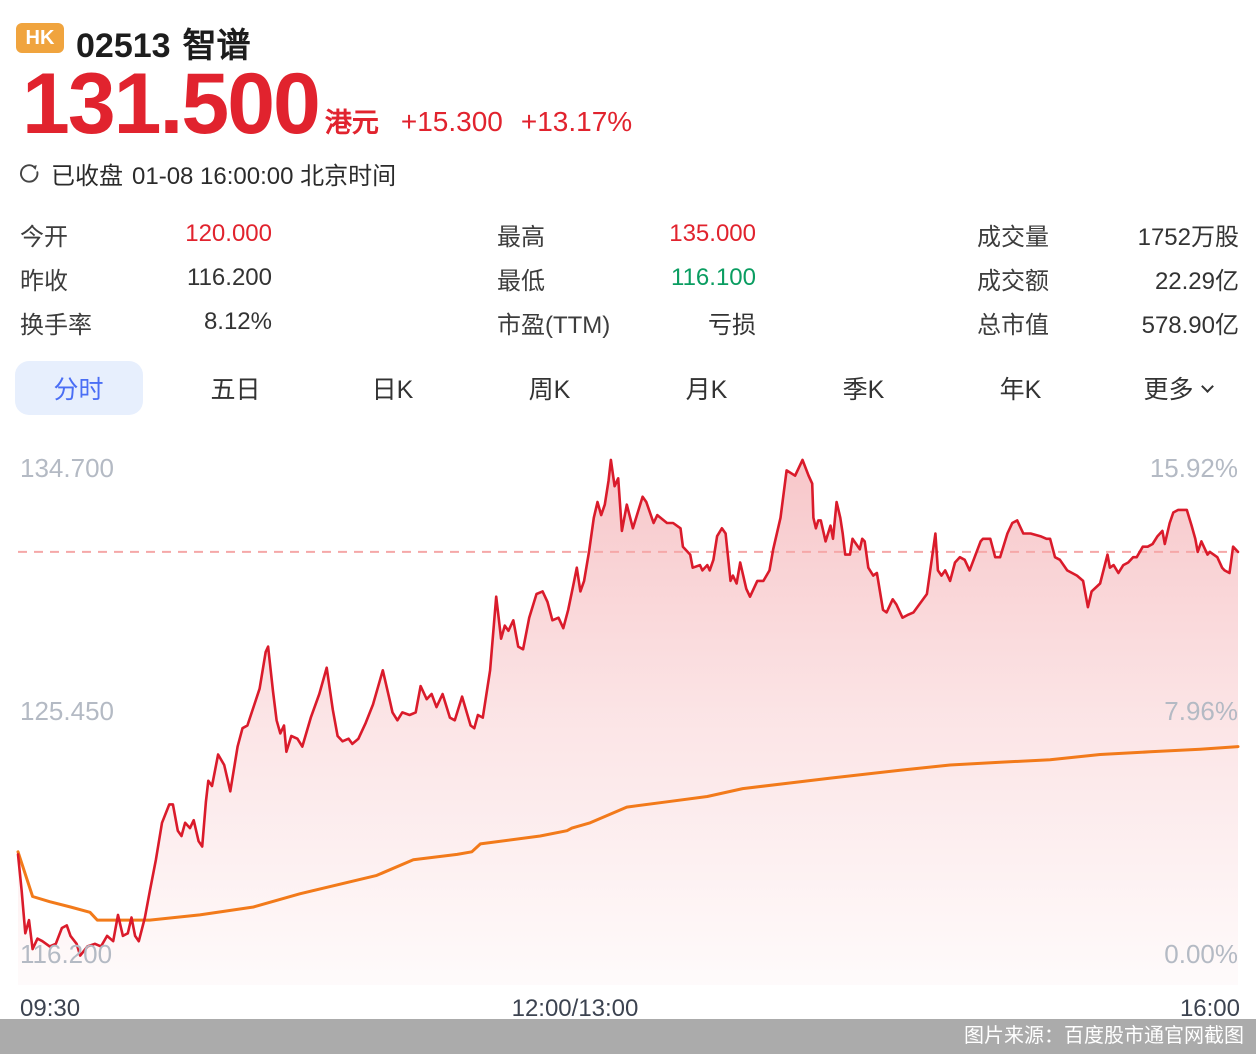  Describe the element at coordinates (44, 237) in the screenshot. I see `stat-label: 今开` at that location.